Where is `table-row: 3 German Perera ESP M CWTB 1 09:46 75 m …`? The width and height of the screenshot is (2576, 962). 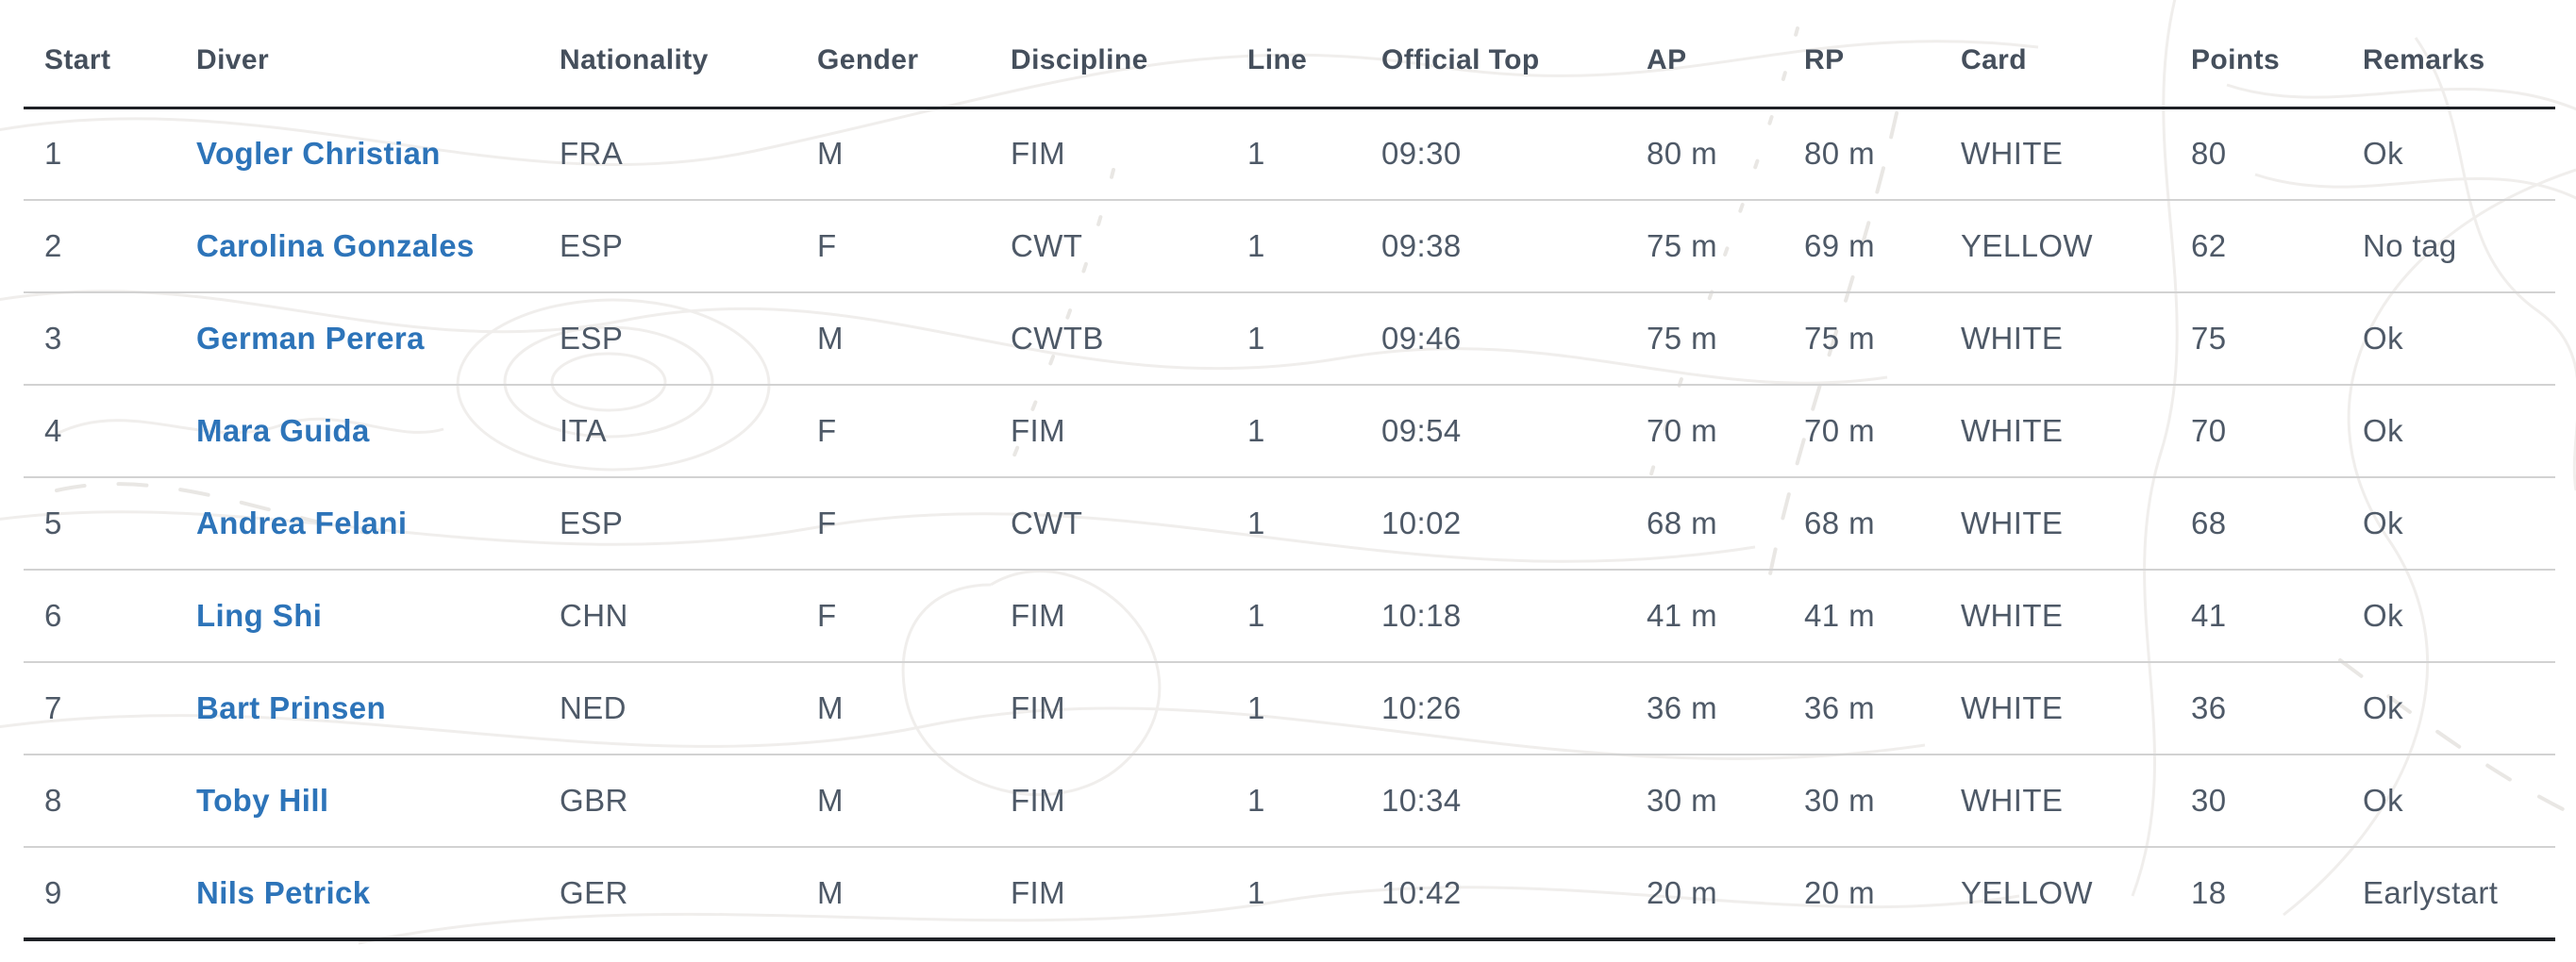 table-row: 3 German Perera ESP M CWTB 1 09:46 75 m … is located at coordinates (1289, 339).